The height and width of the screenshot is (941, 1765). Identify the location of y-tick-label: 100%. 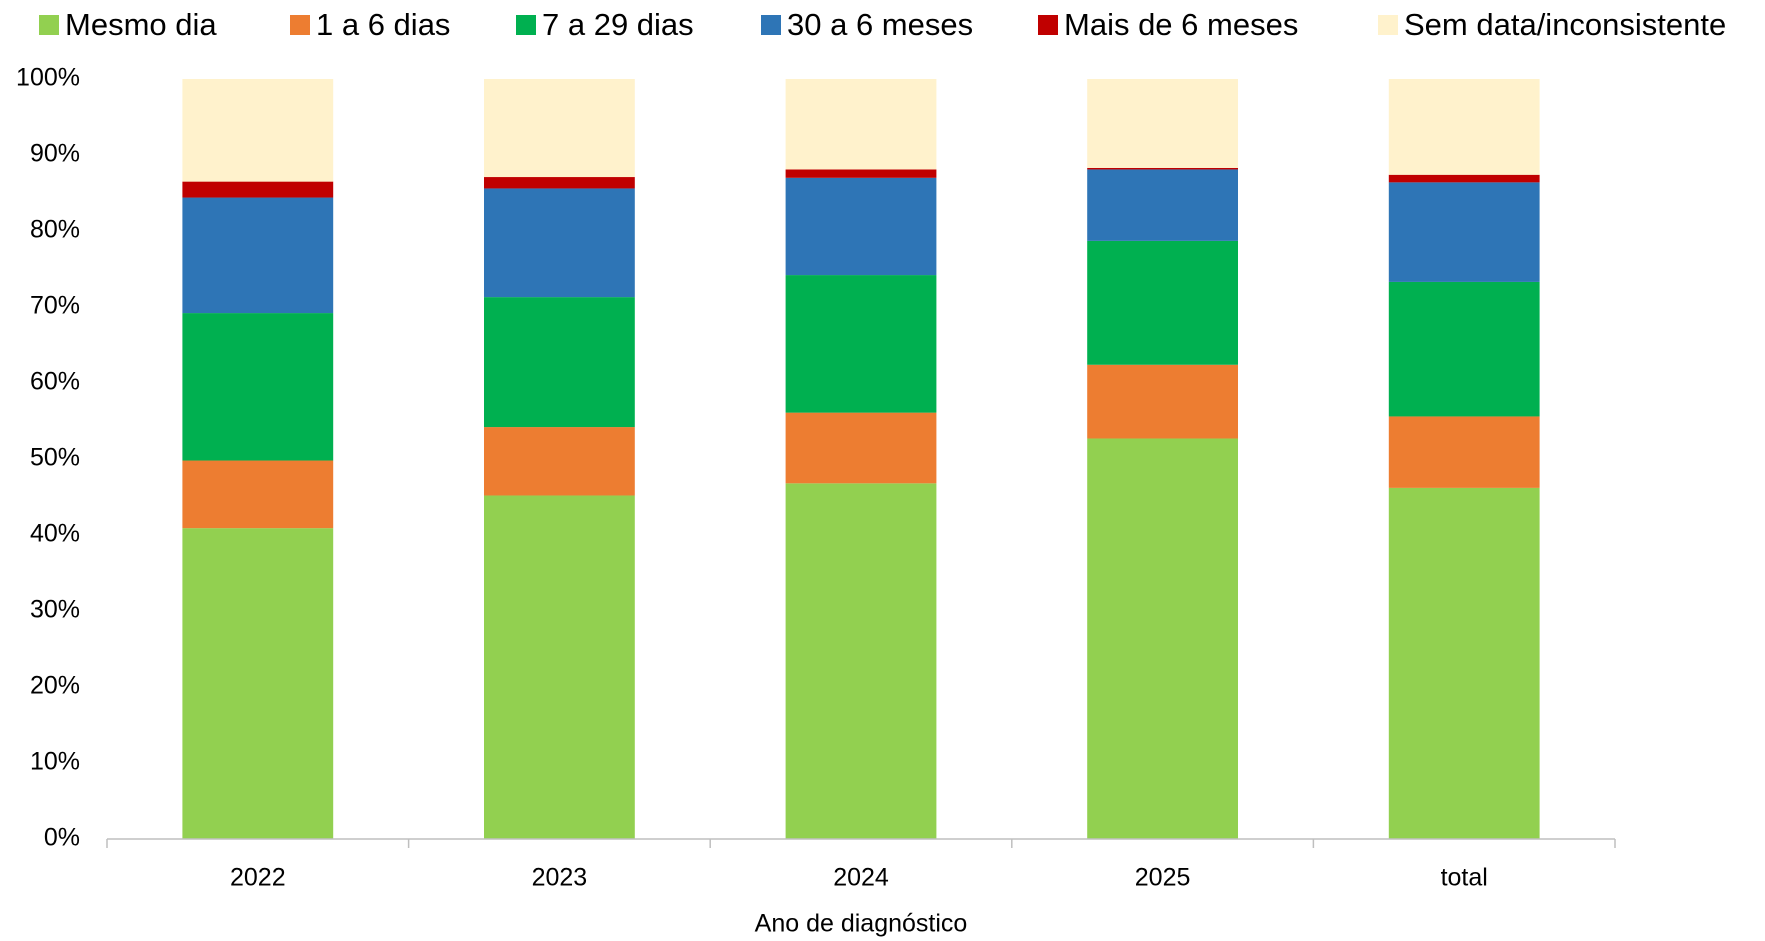
(48, 78).